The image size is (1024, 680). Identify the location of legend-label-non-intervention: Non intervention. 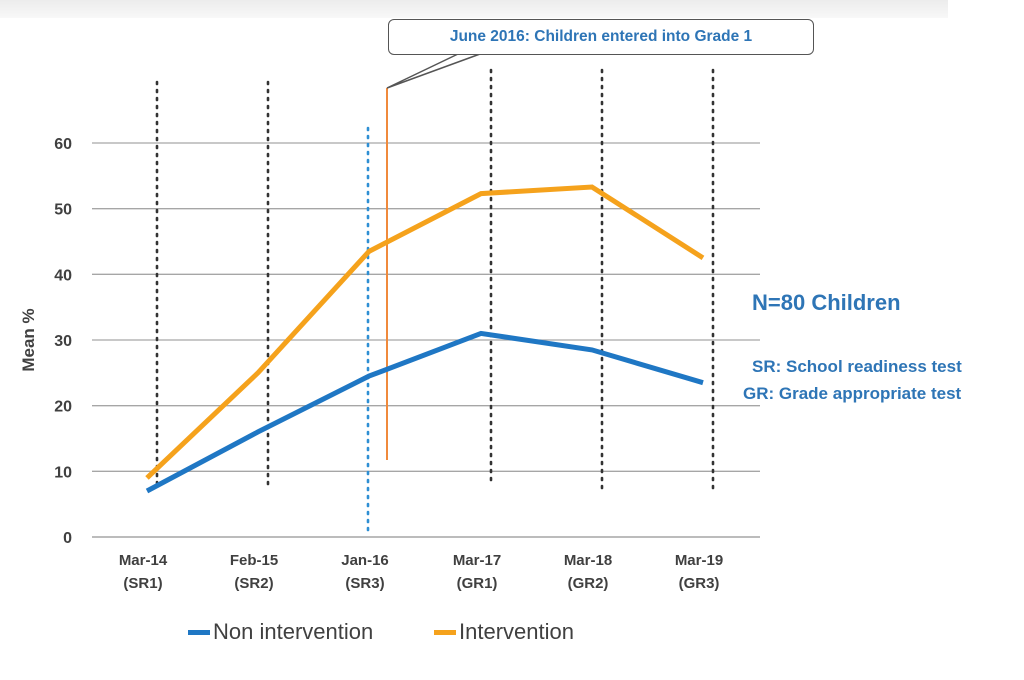
(293, 631).